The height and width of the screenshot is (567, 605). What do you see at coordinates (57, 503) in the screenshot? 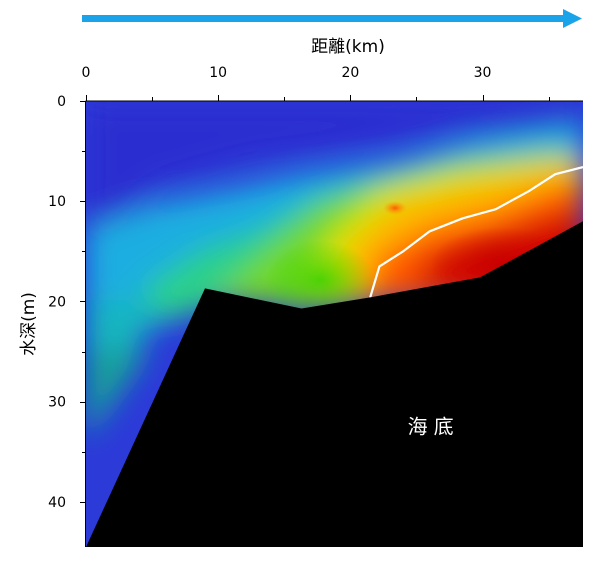
I see `y-tick-label: 40` at bounding box center [57, 503].